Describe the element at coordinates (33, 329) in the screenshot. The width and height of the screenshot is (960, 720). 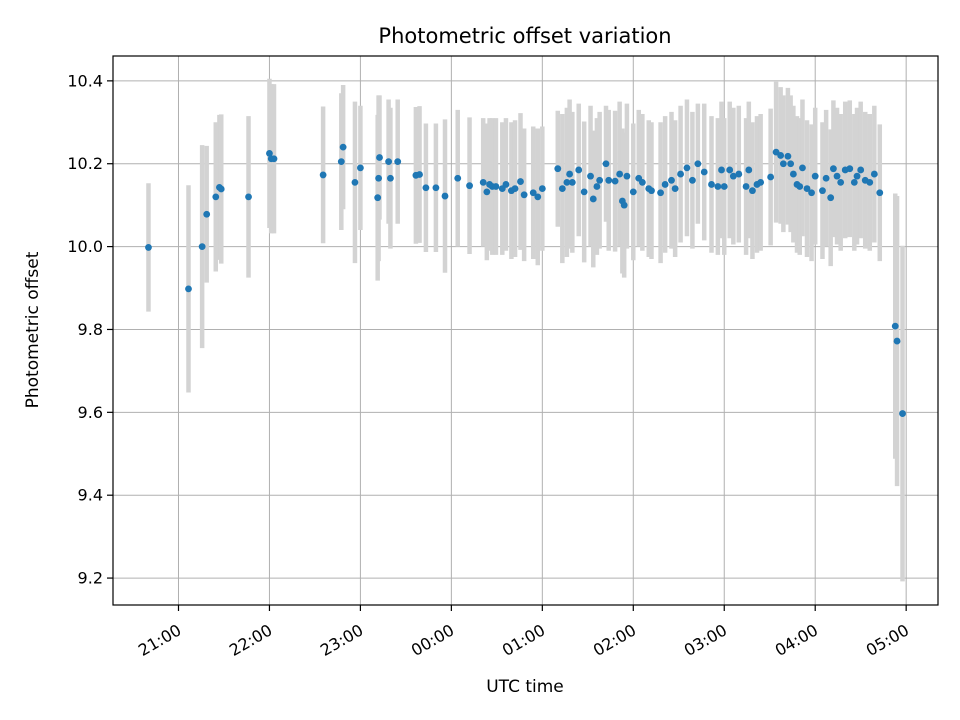
I see `y-axis-label: Photometric offset` at that location.